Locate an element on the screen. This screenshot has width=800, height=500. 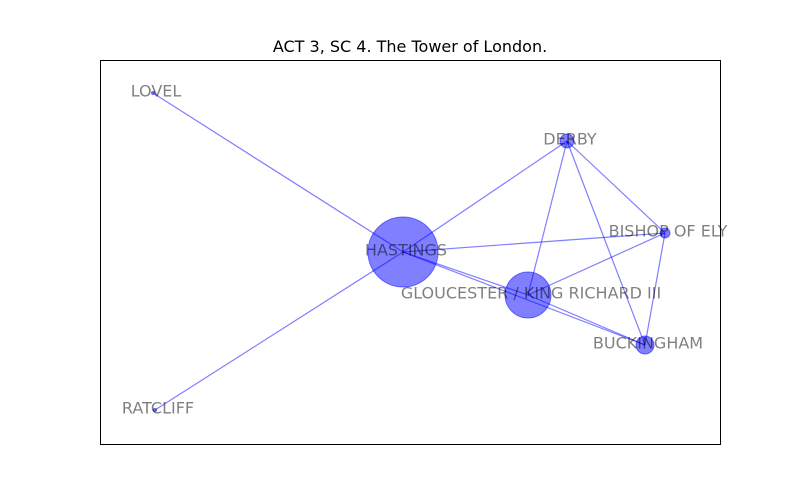
edge-gloucester-bishop is located at coordinates (596, 264).